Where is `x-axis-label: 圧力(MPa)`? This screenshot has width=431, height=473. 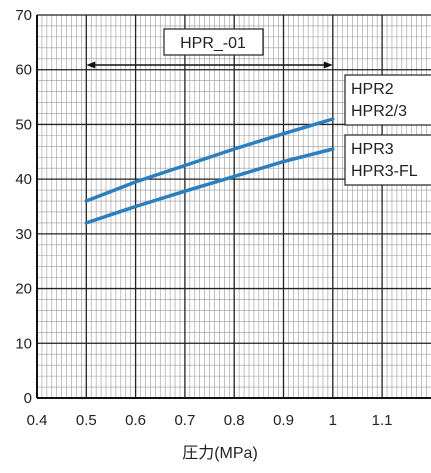 x-axis-label: 圧力(MPa) is located at coordinates (220, 453).